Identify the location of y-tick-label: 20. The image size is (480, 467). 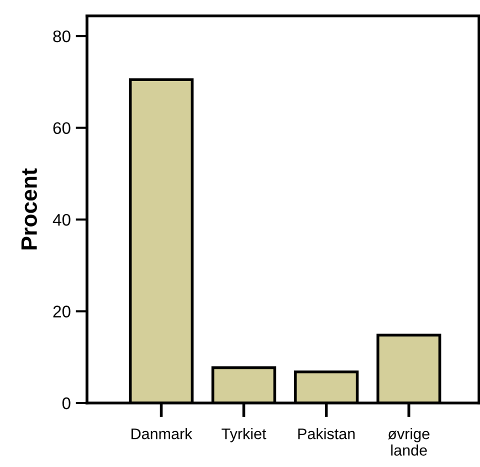
(61, 312).